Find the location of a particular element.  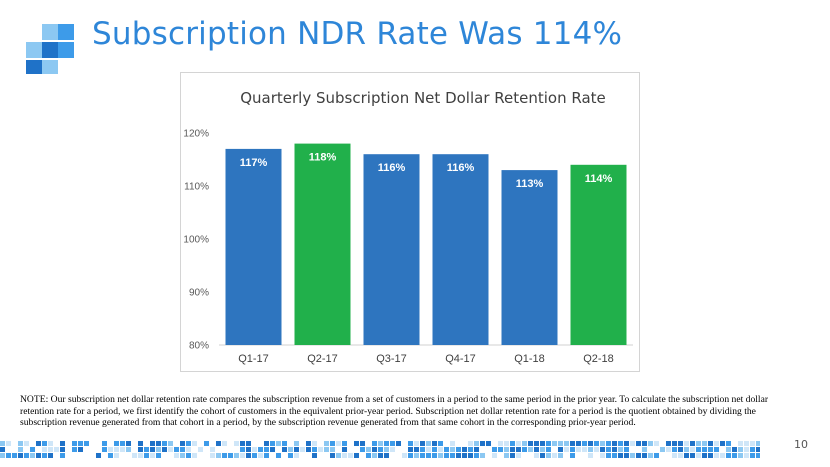

x-tick-label: Q2-17 is located at coordinates (322, 359).